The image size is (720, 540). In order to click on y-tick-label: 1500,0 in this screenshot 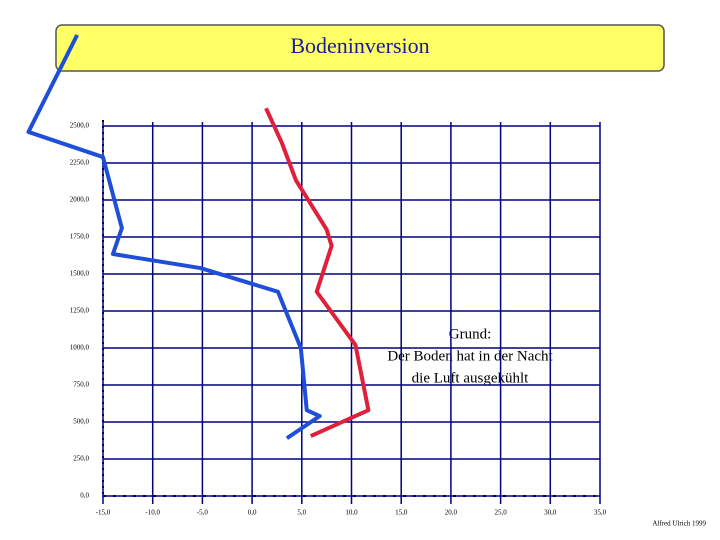, I will do `click(80, 274)`.